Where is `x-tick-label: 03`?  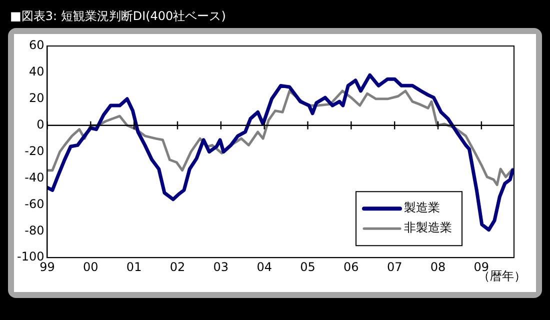 x-tick-label: 03 is located at coordinates (221, 267).